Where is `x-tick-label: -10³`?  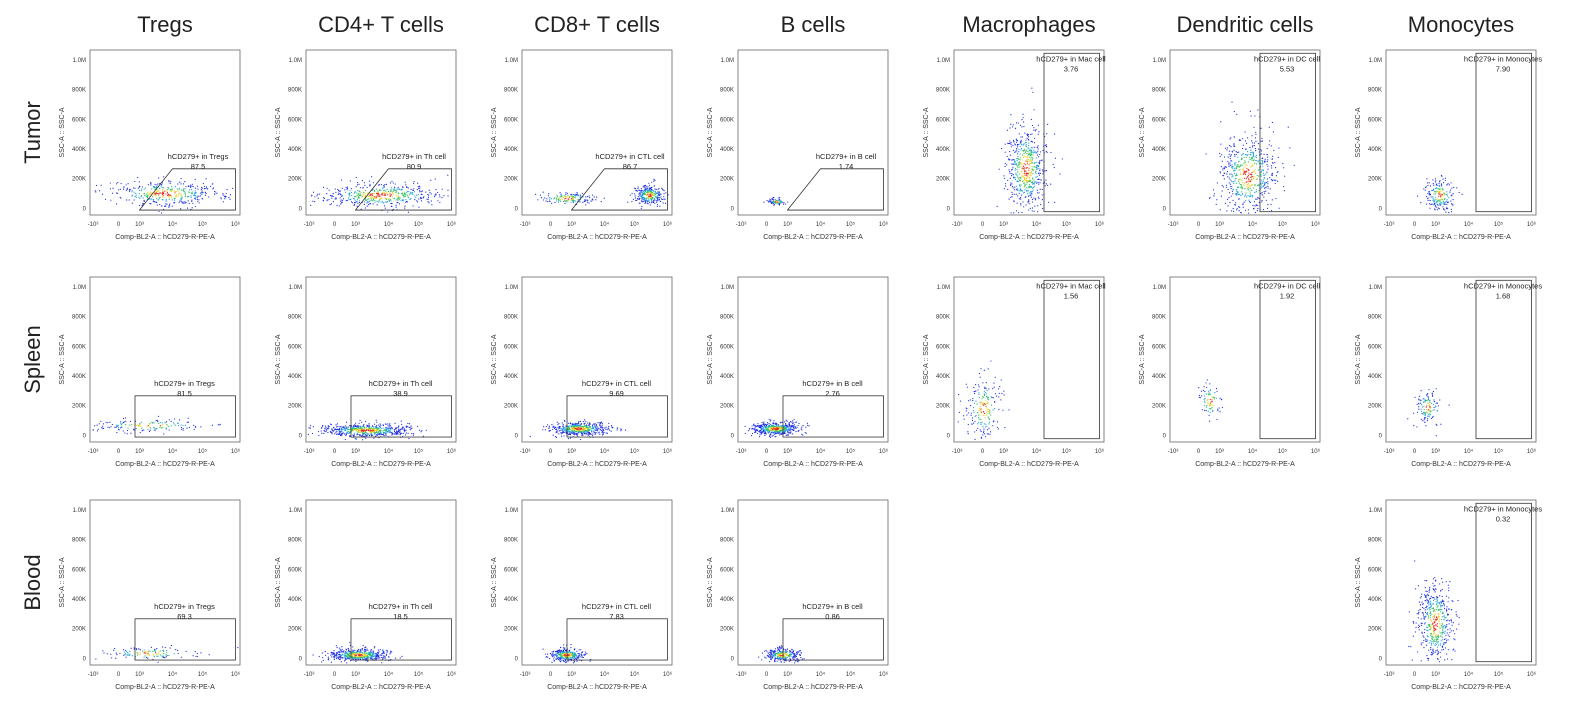 x-tick-label: -10³ is located at coordinates (957, 225).